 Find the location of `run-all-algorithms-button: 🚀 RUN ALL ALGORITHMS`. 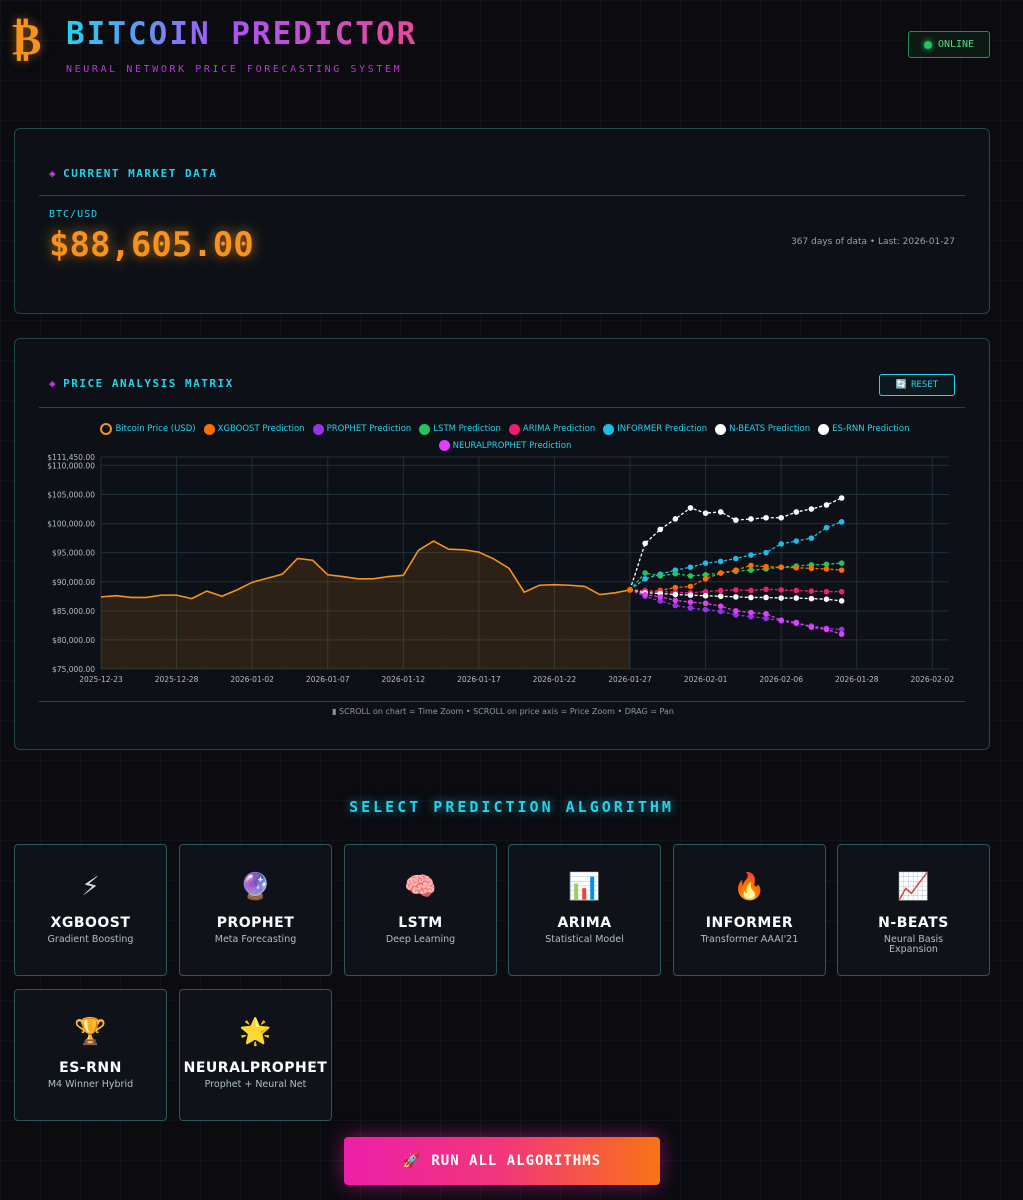

run-all-algorithms-button: 🚀 RUN ALL ALGORITHMS is located at coordinates (502, 1161).